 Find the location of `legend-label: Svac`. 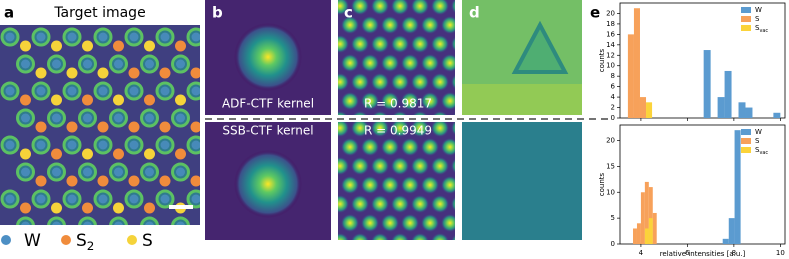

legend-label: Svac is located at coordinates (761, 29).